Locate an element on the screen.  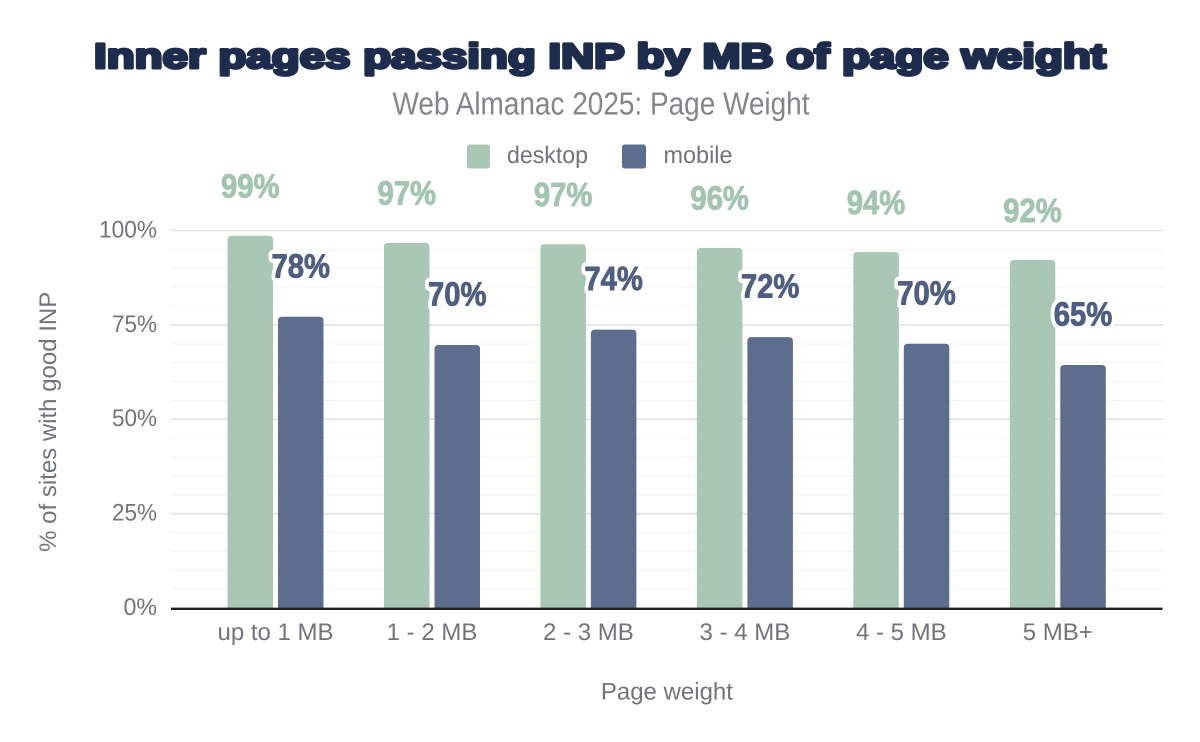
svg-text: 2 - 3 MB is located at coordinates (588, 632).